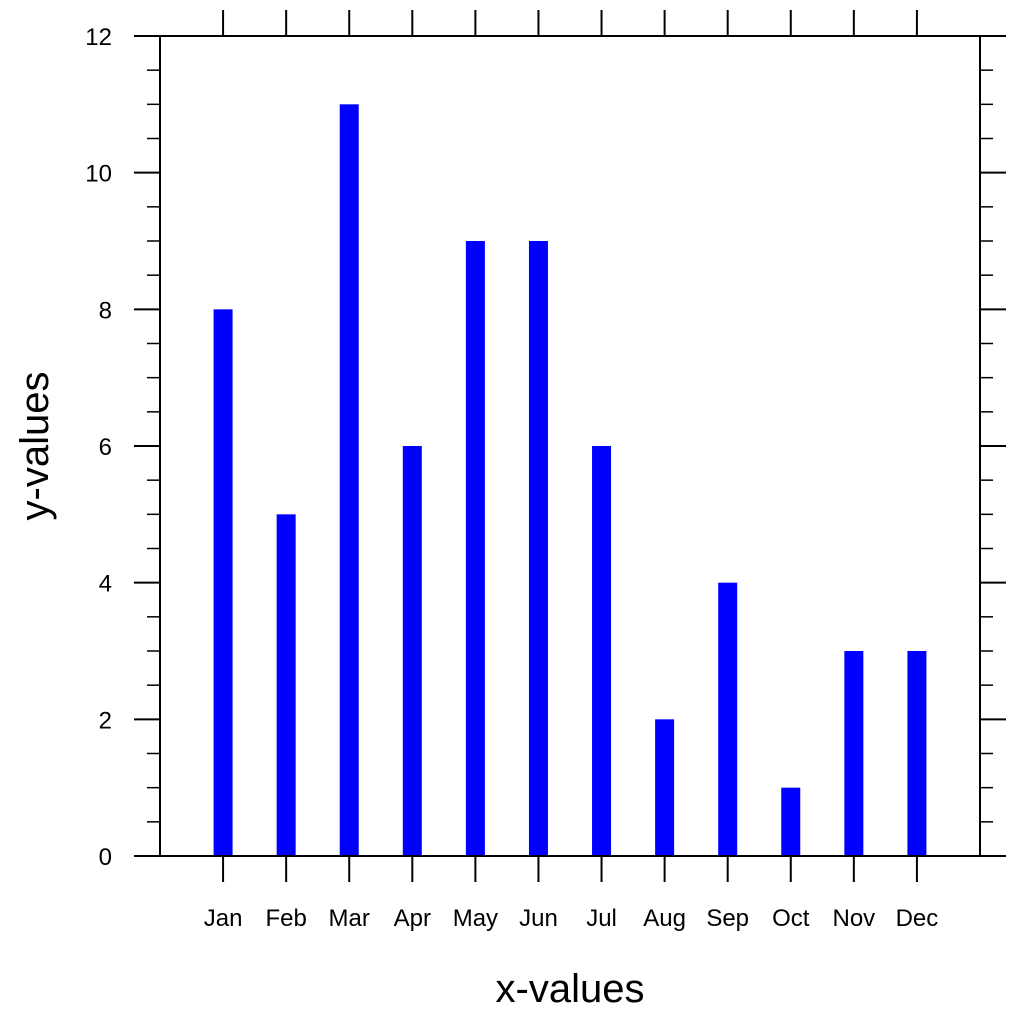 The image size is (1016, 1012). Describe the element at coordinates (35, 446) in the screenshot. I see `y-axis-title: y-values` at that location.